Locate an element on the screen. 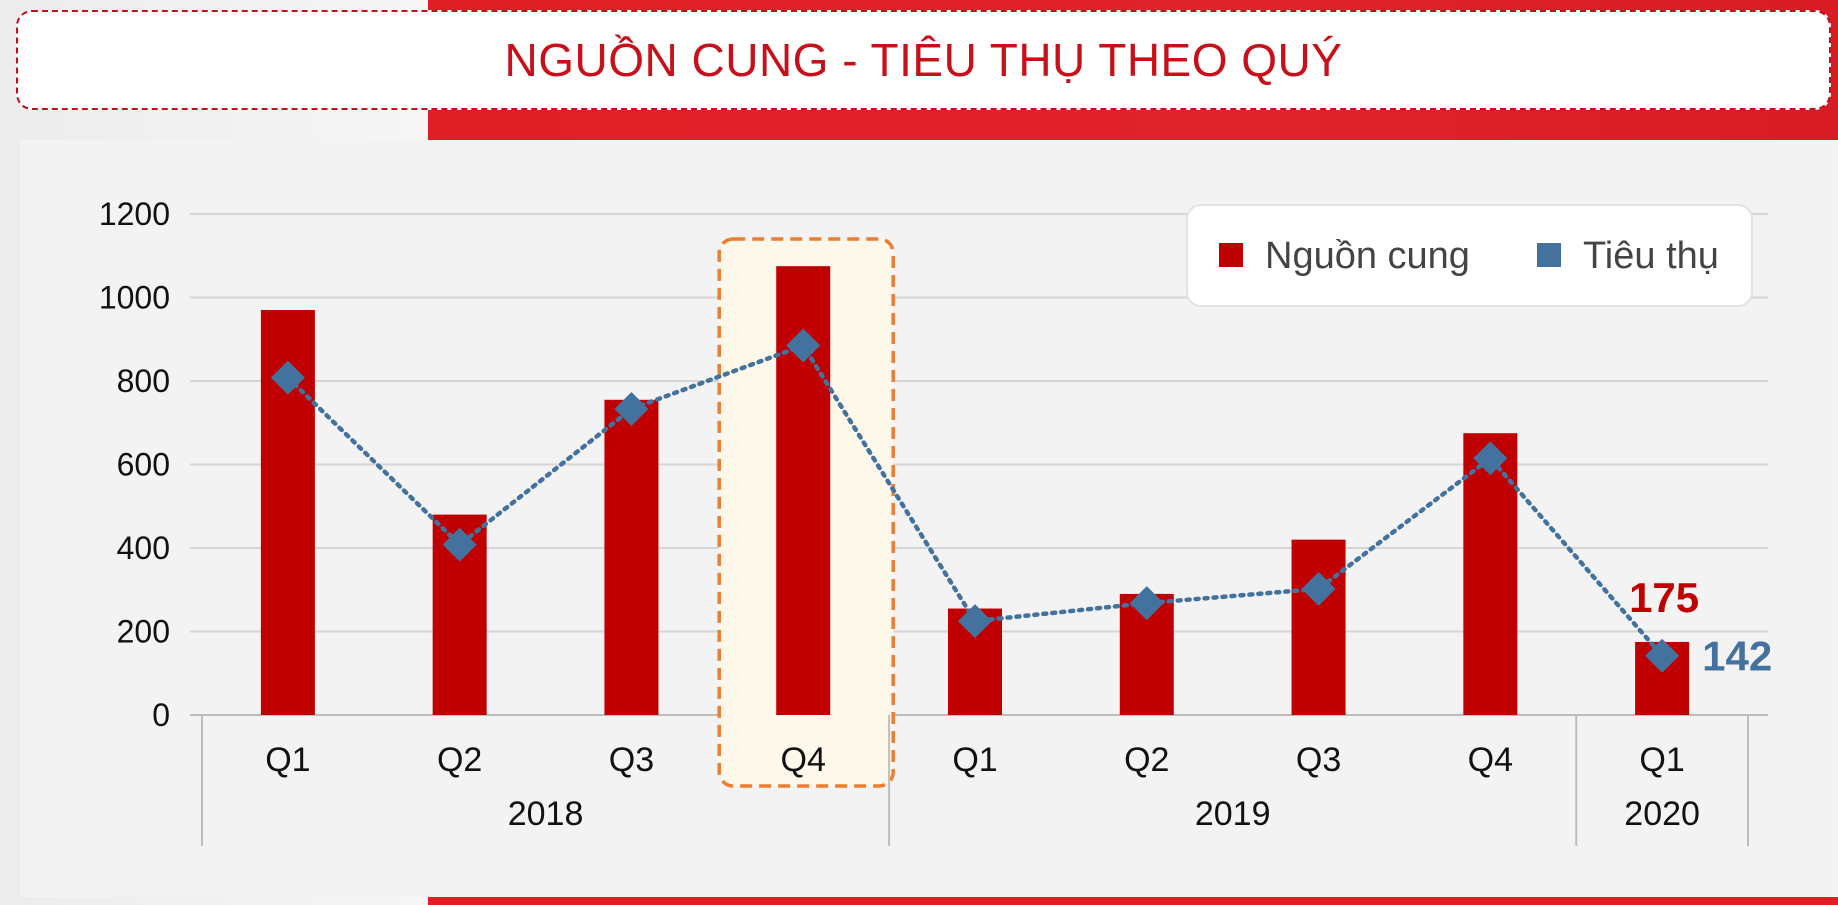 This screenshot has width=1838, height=905. page-title: NGUỒN CUNG - TIÊU THỤ THEO QUÝ is located at coordinates (923, 60).